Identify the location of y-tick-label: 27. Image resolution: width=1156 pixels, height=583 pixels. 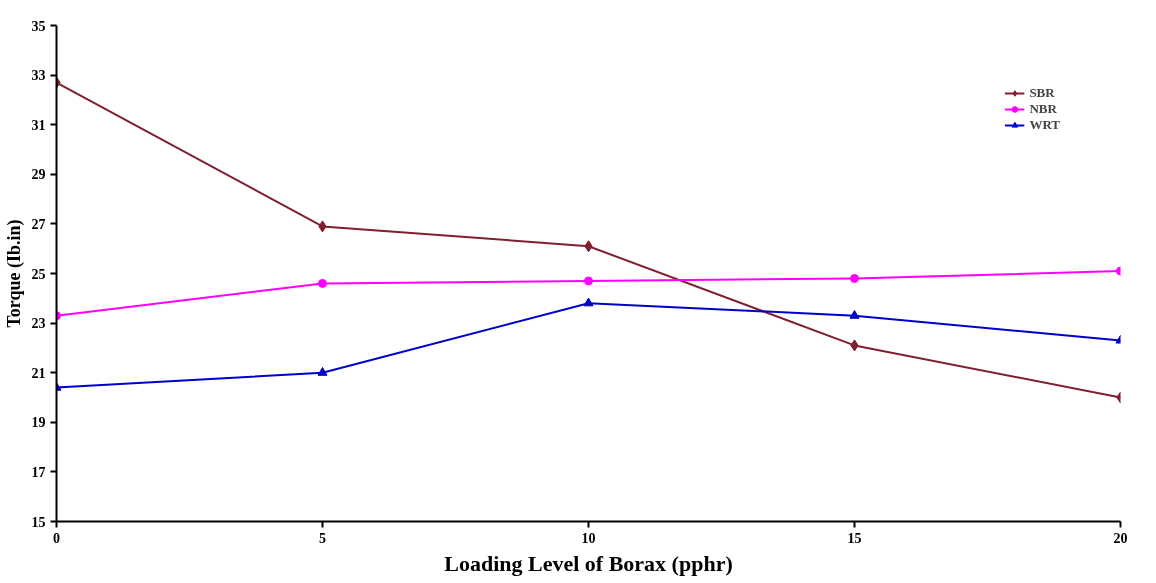
(38, 224).